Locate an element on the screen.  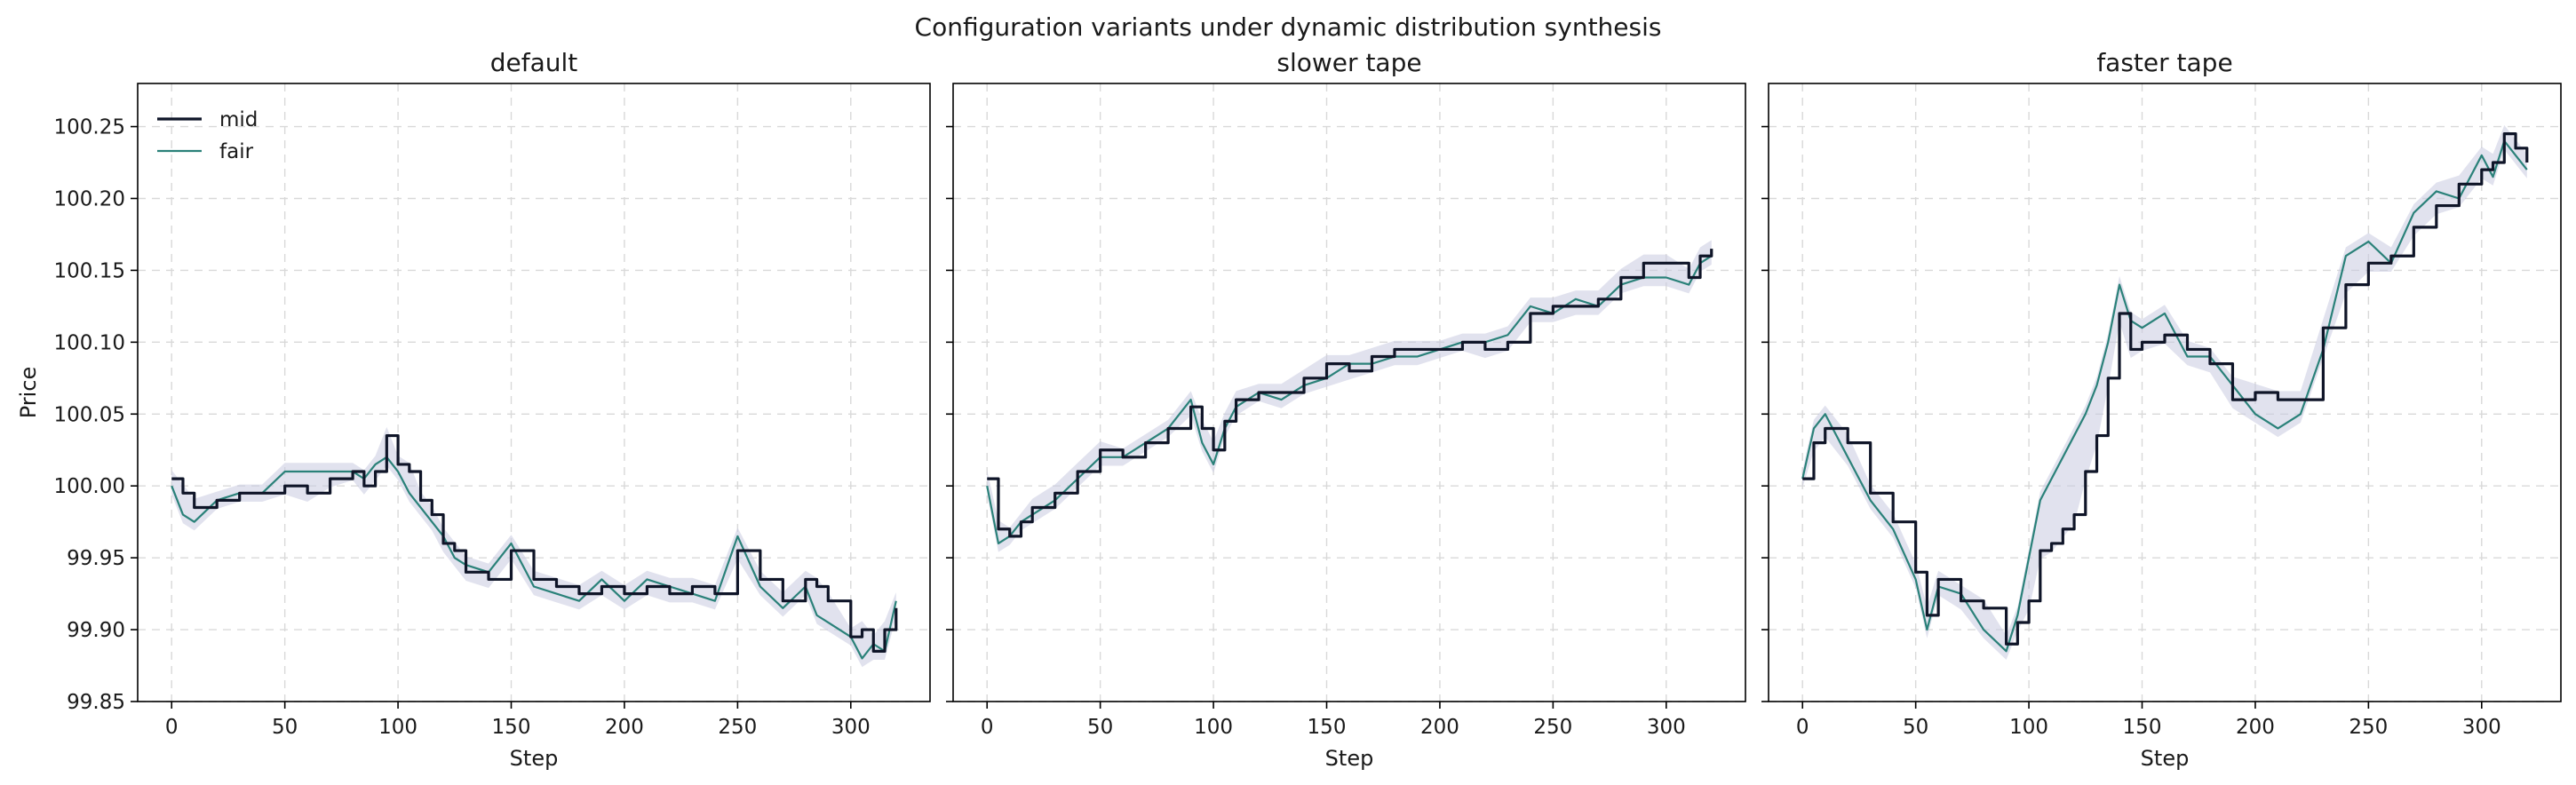
y-tick-label: 99.90 is located at coordinates (96, 630).